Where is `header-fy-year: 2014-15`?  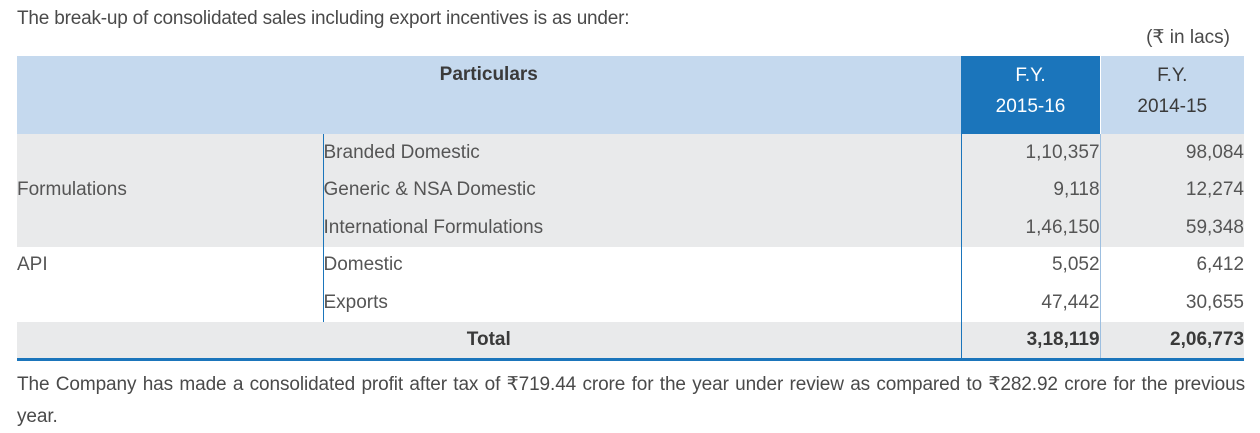
header-fy-year: 2014-15 is located at coordinates (1172, 106).